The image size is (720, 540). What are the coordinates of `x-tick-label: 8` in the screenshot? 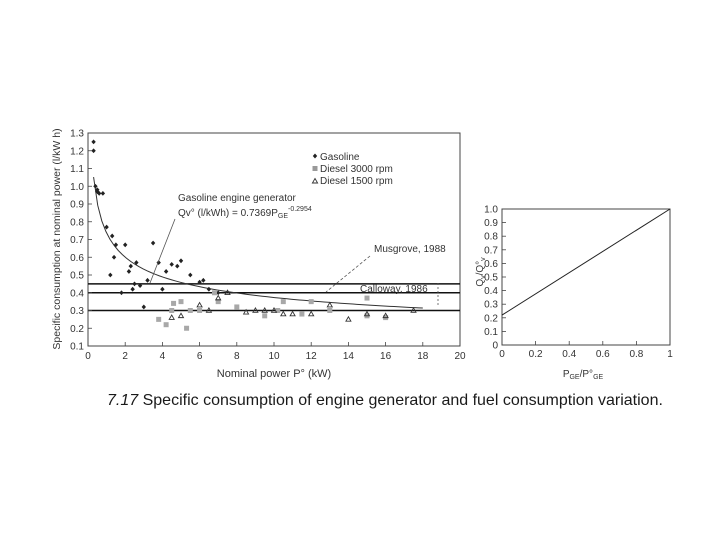 It's located at (237, 356).